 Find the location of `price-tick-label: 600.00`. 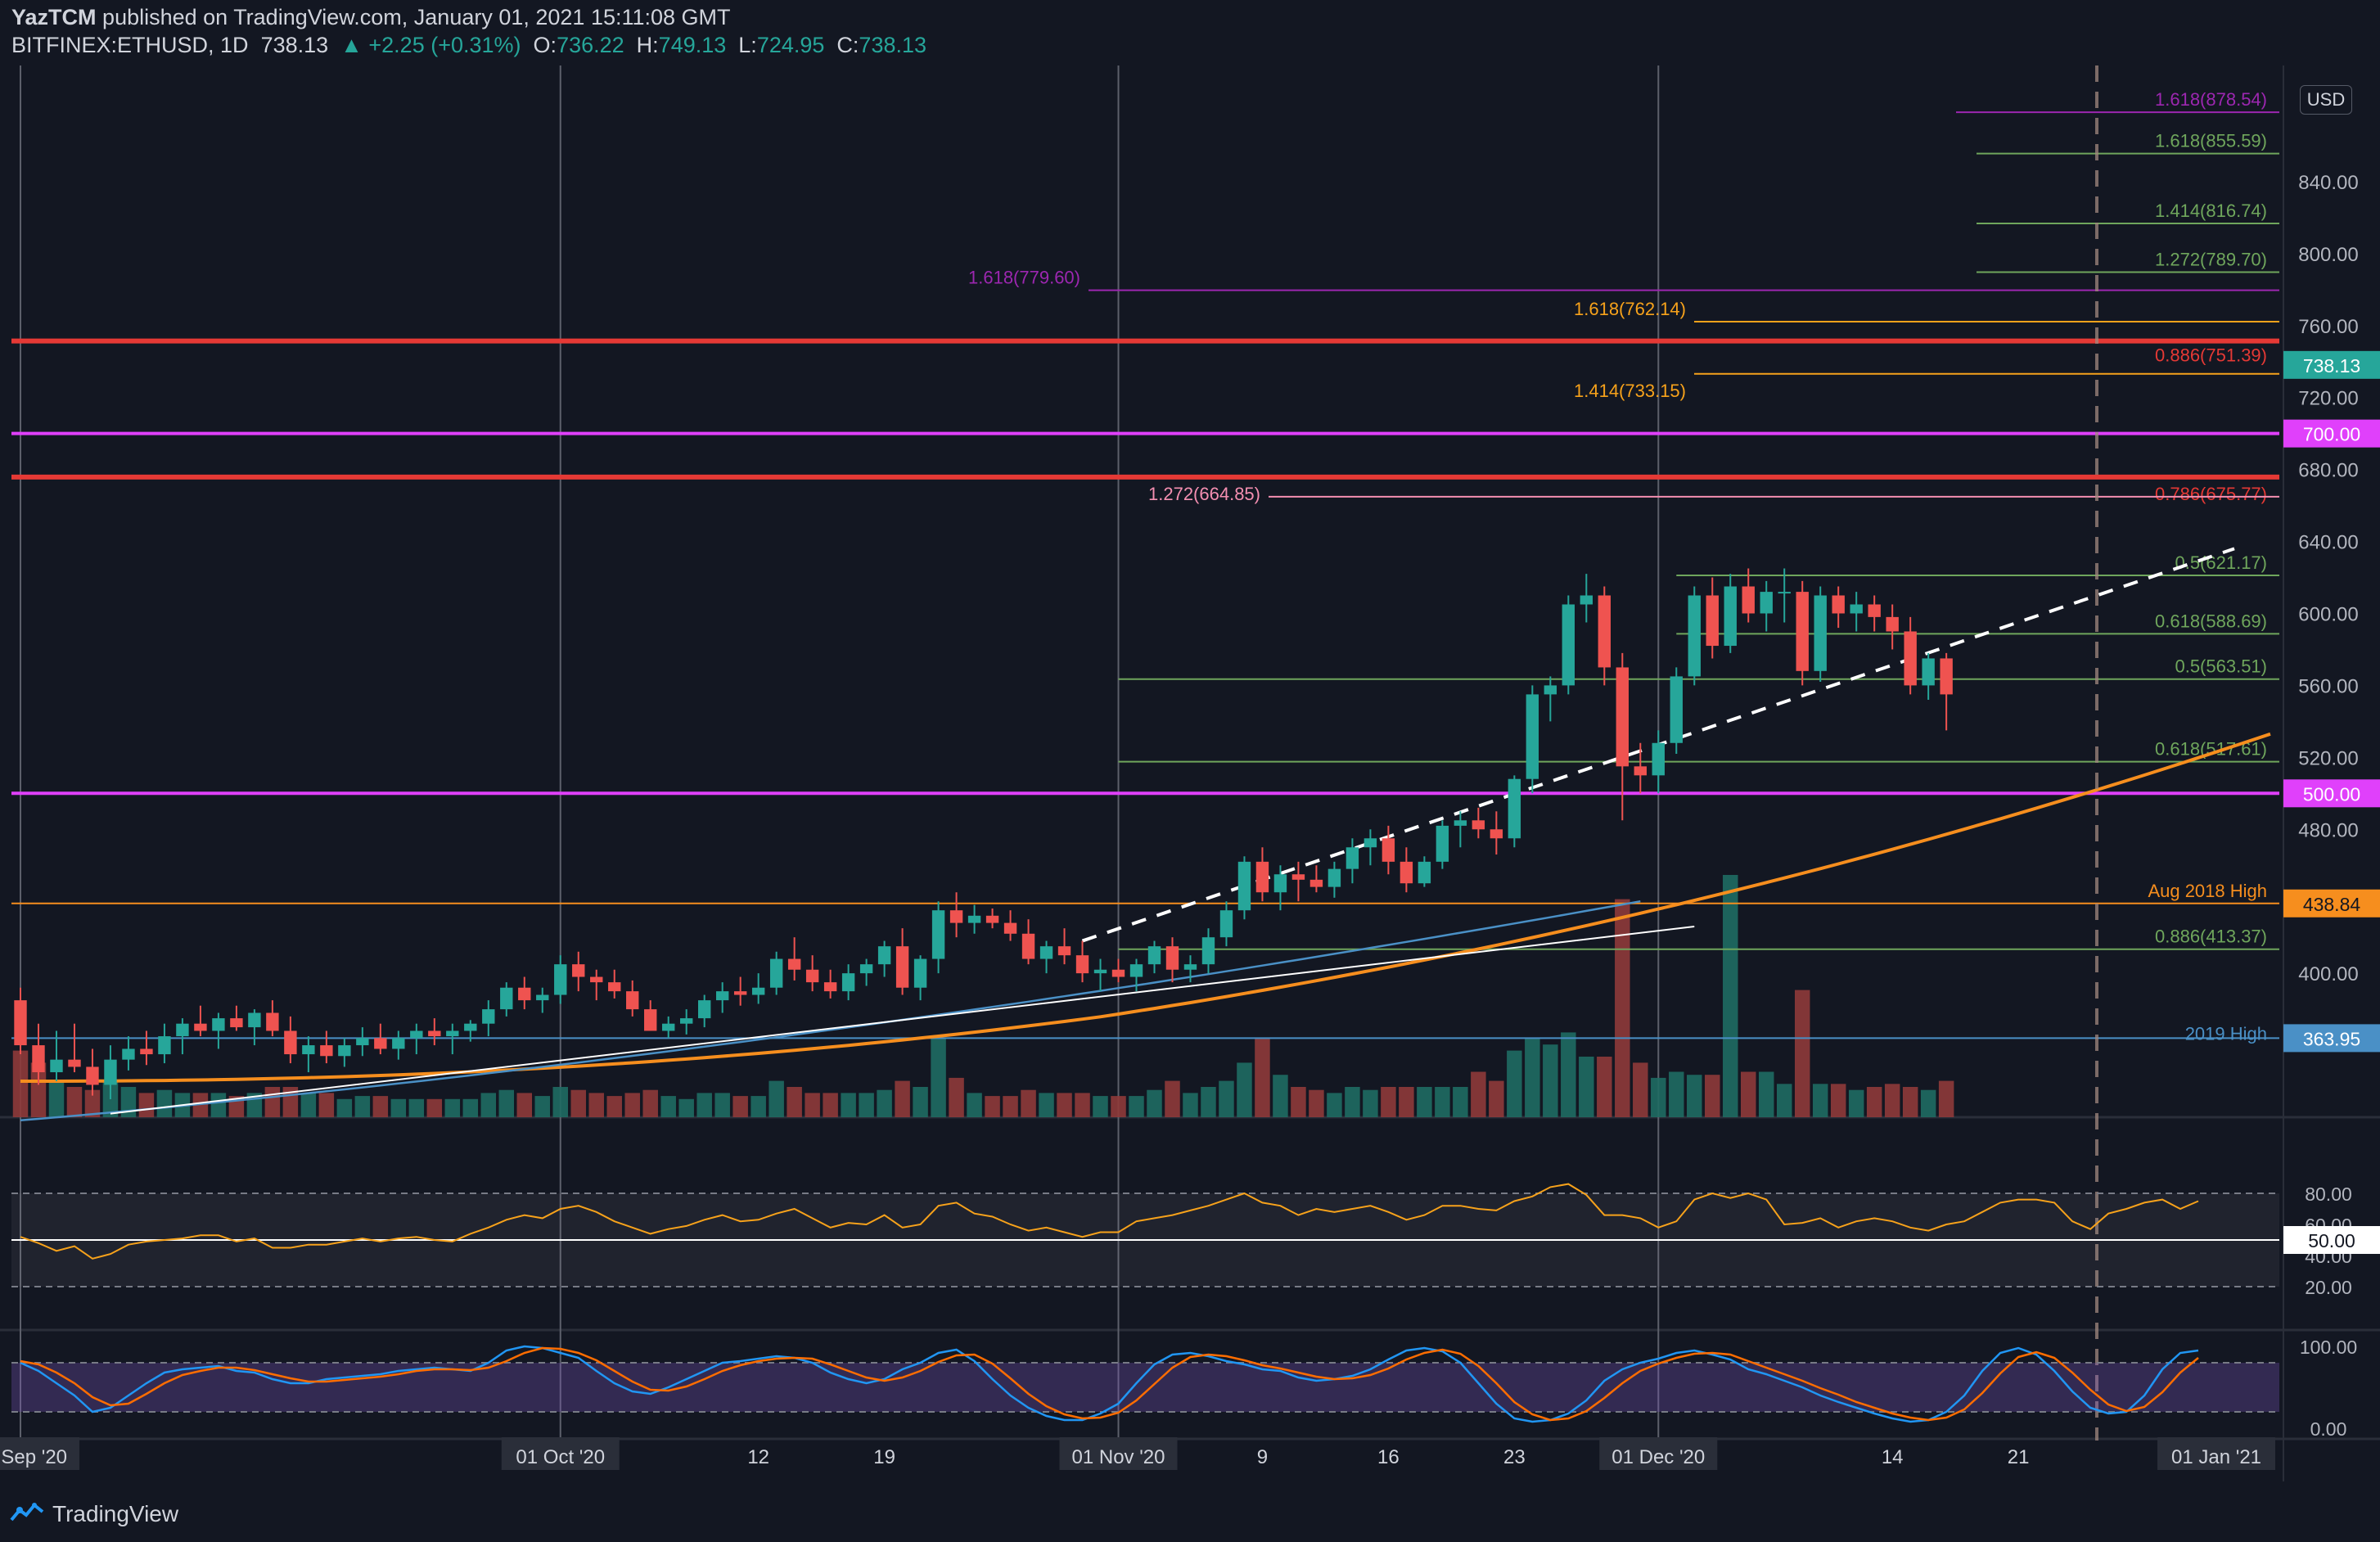

price-tick-label: 600.00 is located at coordinates (2328, 614).